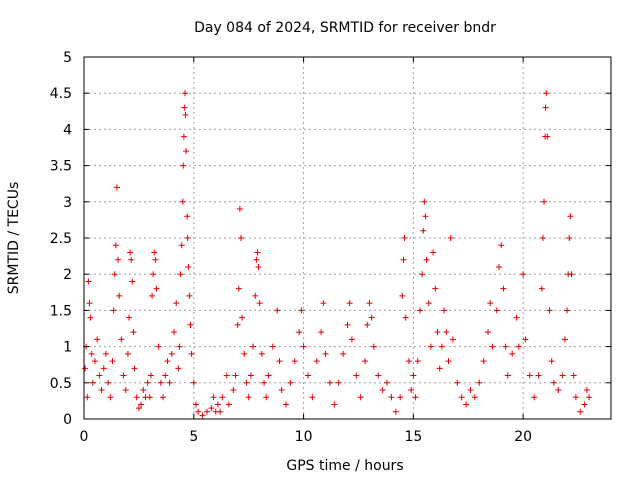  Describe the element at coordinates (61, 94) in the screenshot. I see `y-tick-label: 4.5` at that location.